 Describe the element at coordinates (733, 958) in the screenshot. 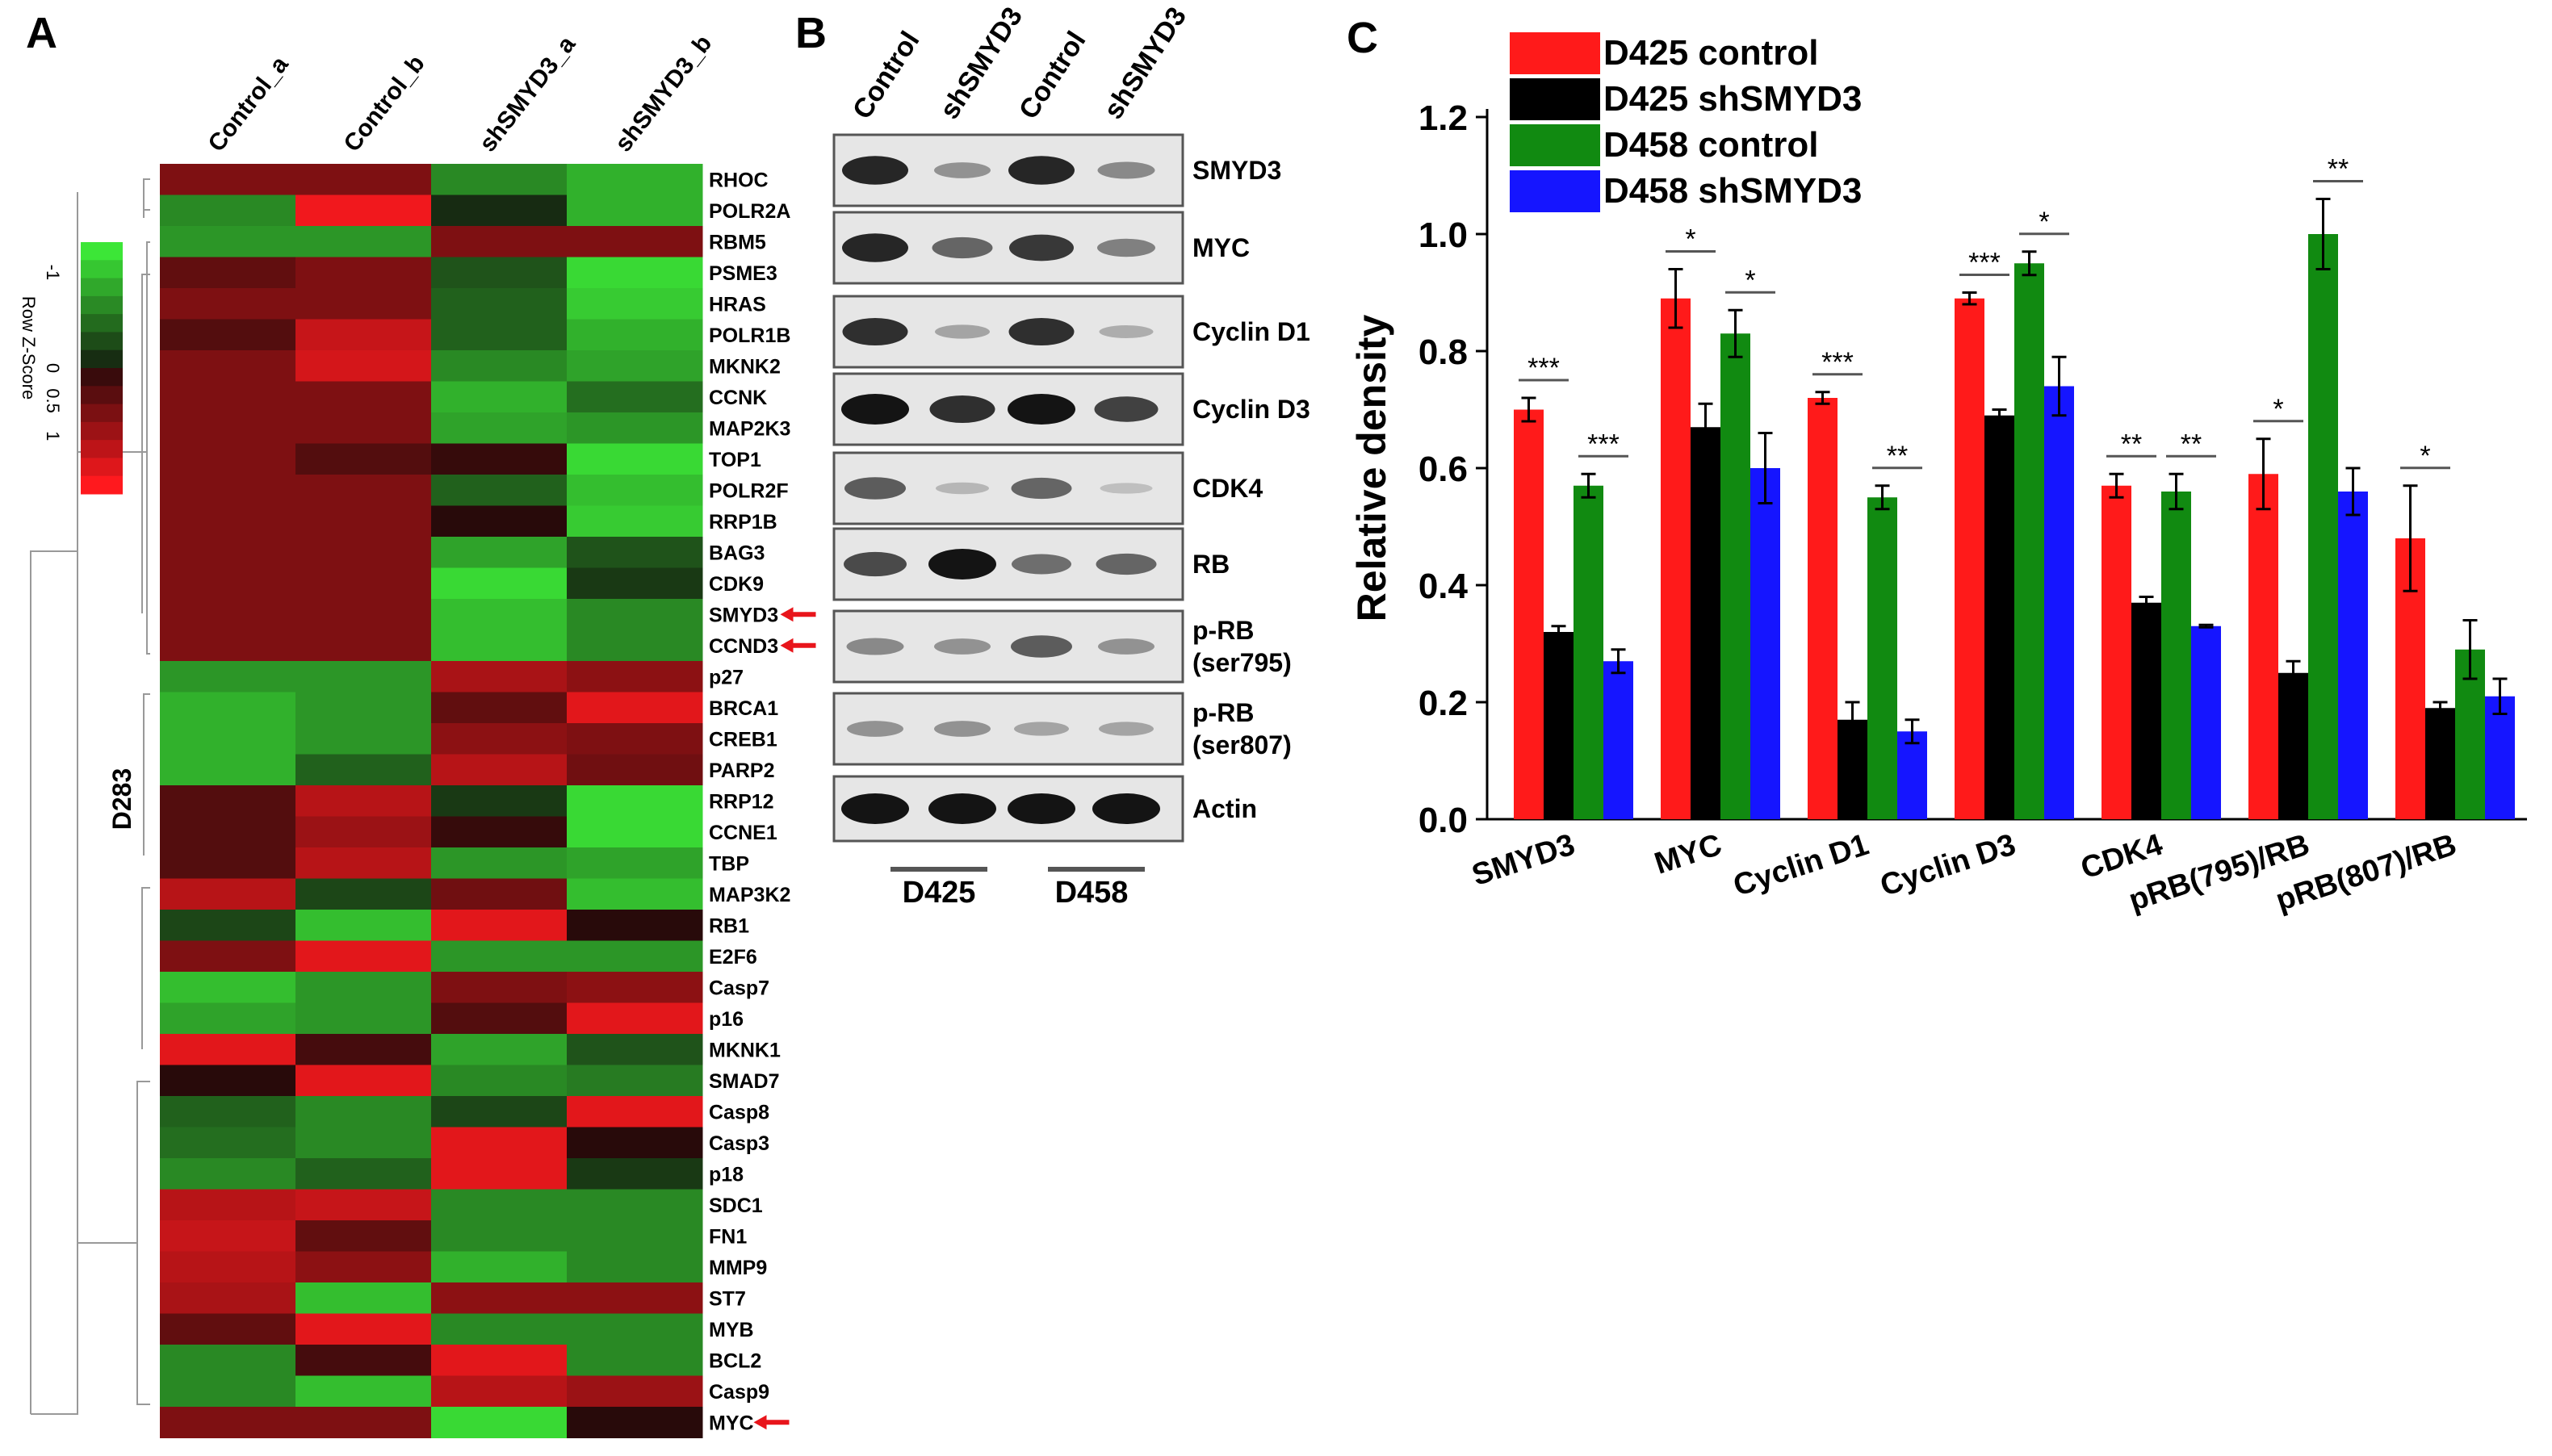

I see `gene-label: E2F6` at that location.